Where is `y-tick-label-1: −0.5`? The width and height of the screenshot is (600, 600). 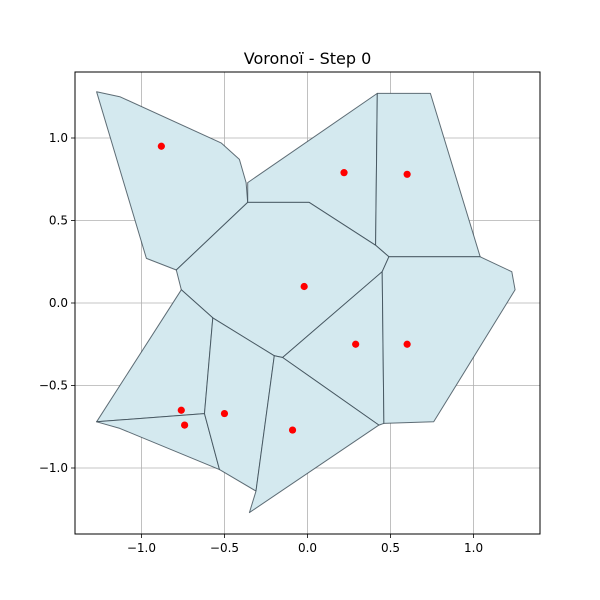 y-tick-label-1: −0.5 is located at coordinates (53, 386).